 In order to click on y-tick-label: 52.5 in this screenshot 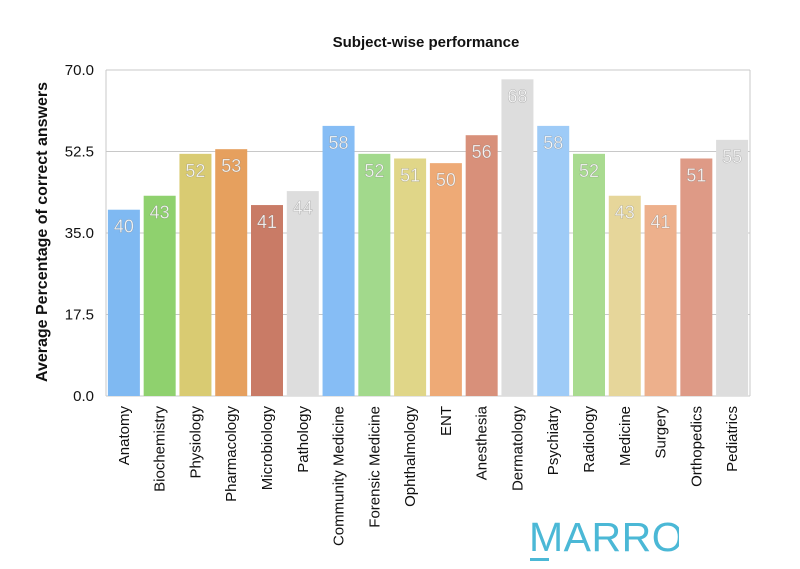, I will do `click(79, 152)`.